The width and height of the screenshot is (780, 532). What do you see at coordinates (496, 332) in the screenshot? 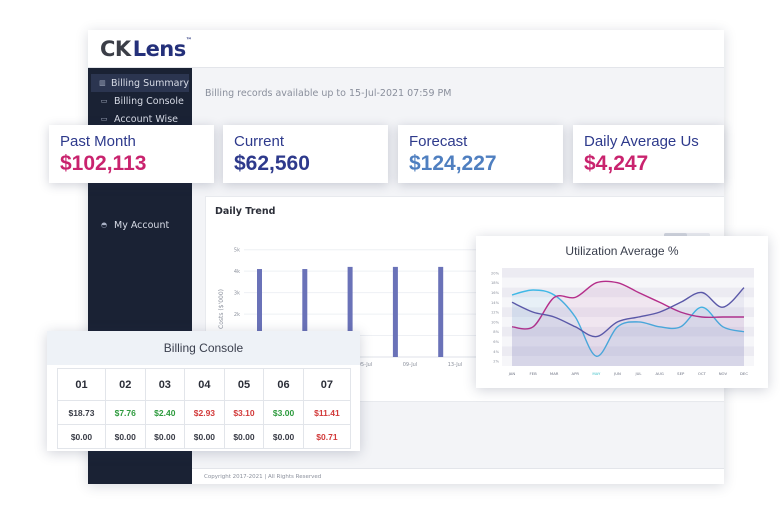
I see `util-y-tick: 8%` at bounding box center [496, 332].